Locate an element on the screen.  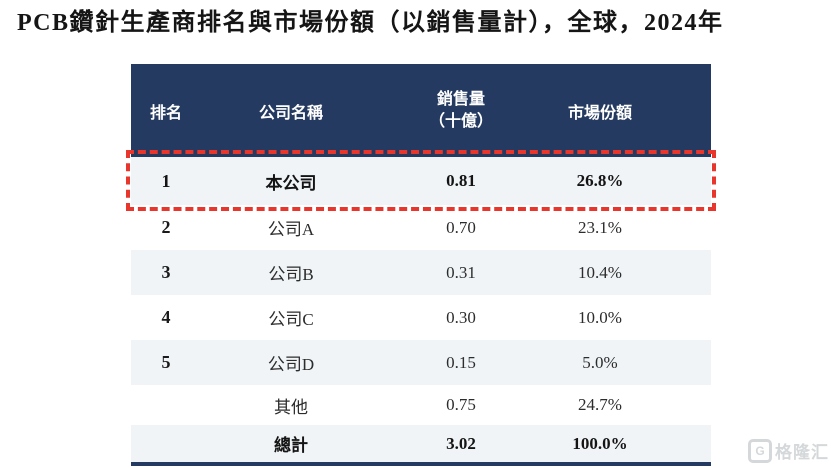
cell-company: 總計 is located at coordinates (291, 445).